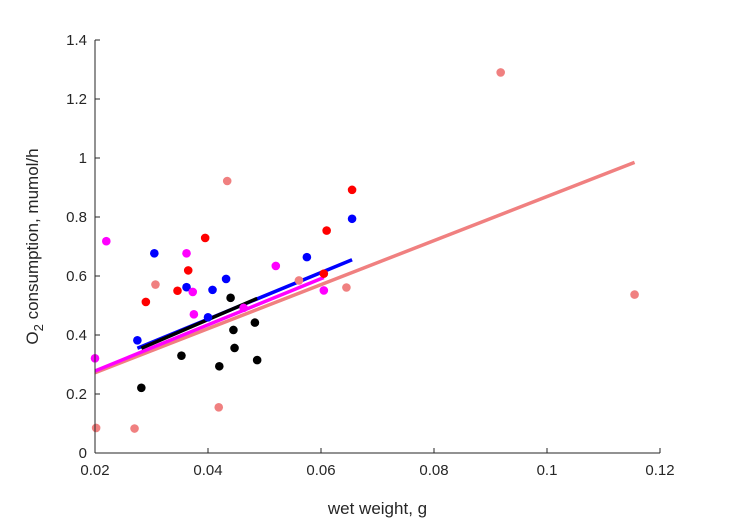  Describe the element at coordinates (433, 470) in the screenshot. I see `x-tick-label: 0.08` at that location.